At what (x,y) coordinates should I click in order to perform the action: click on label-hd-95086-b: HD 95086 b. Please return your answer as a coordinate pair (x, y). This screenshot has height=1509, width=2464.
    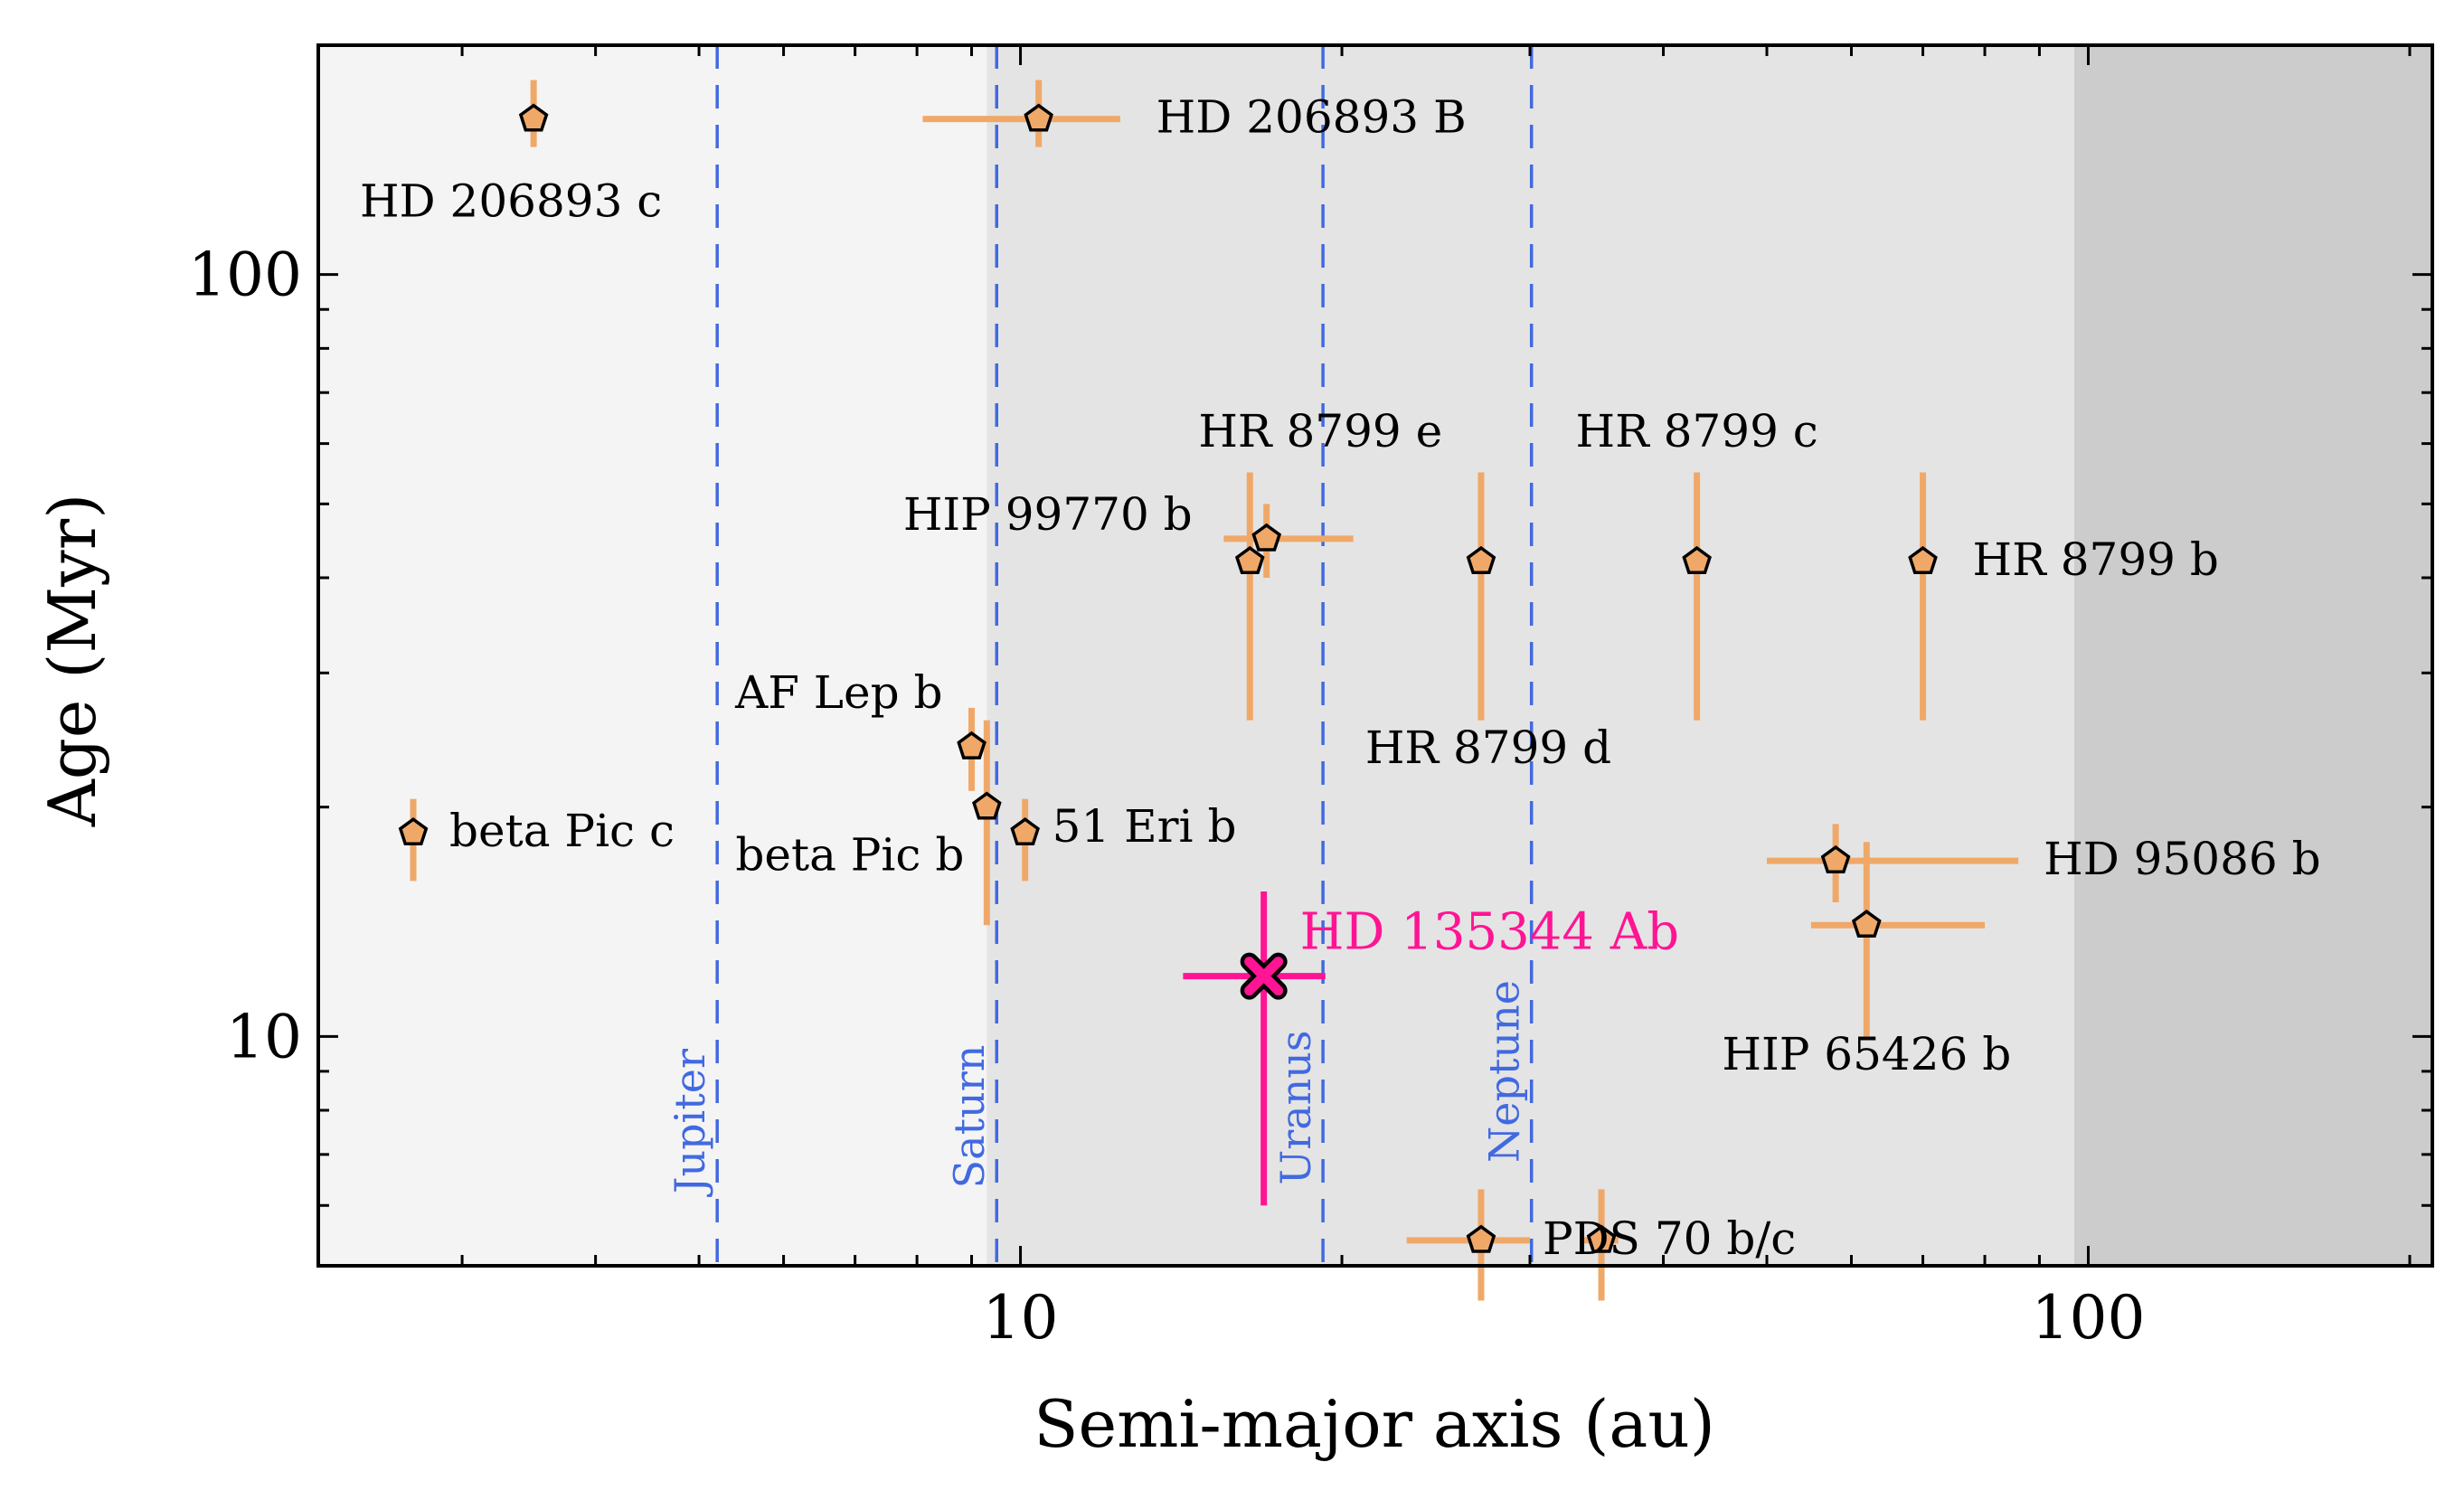
    Looking at the image, I should click on (2182, 859).